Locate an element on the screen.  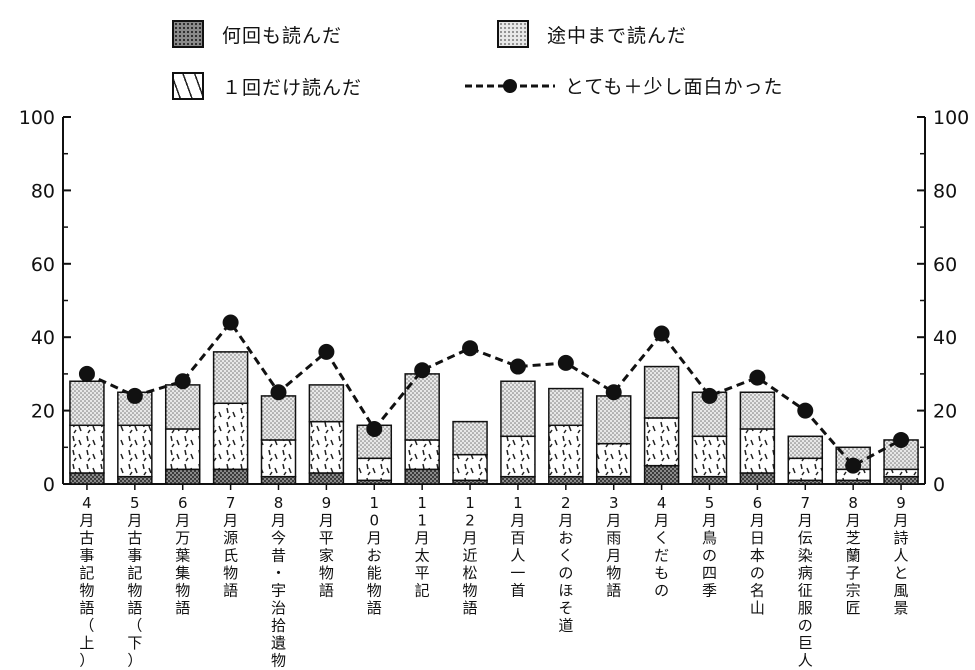
legend-item-read-partway: 途中まで読んだ is located at coordinates (592, 34).